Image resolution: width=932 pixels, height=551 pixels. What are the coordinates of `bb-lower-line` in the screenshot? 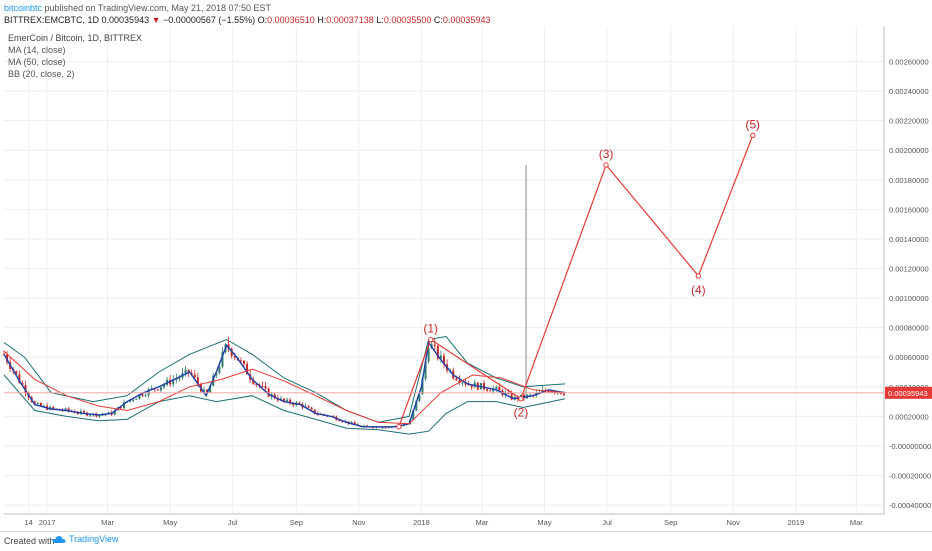 It's located at (284, 404).